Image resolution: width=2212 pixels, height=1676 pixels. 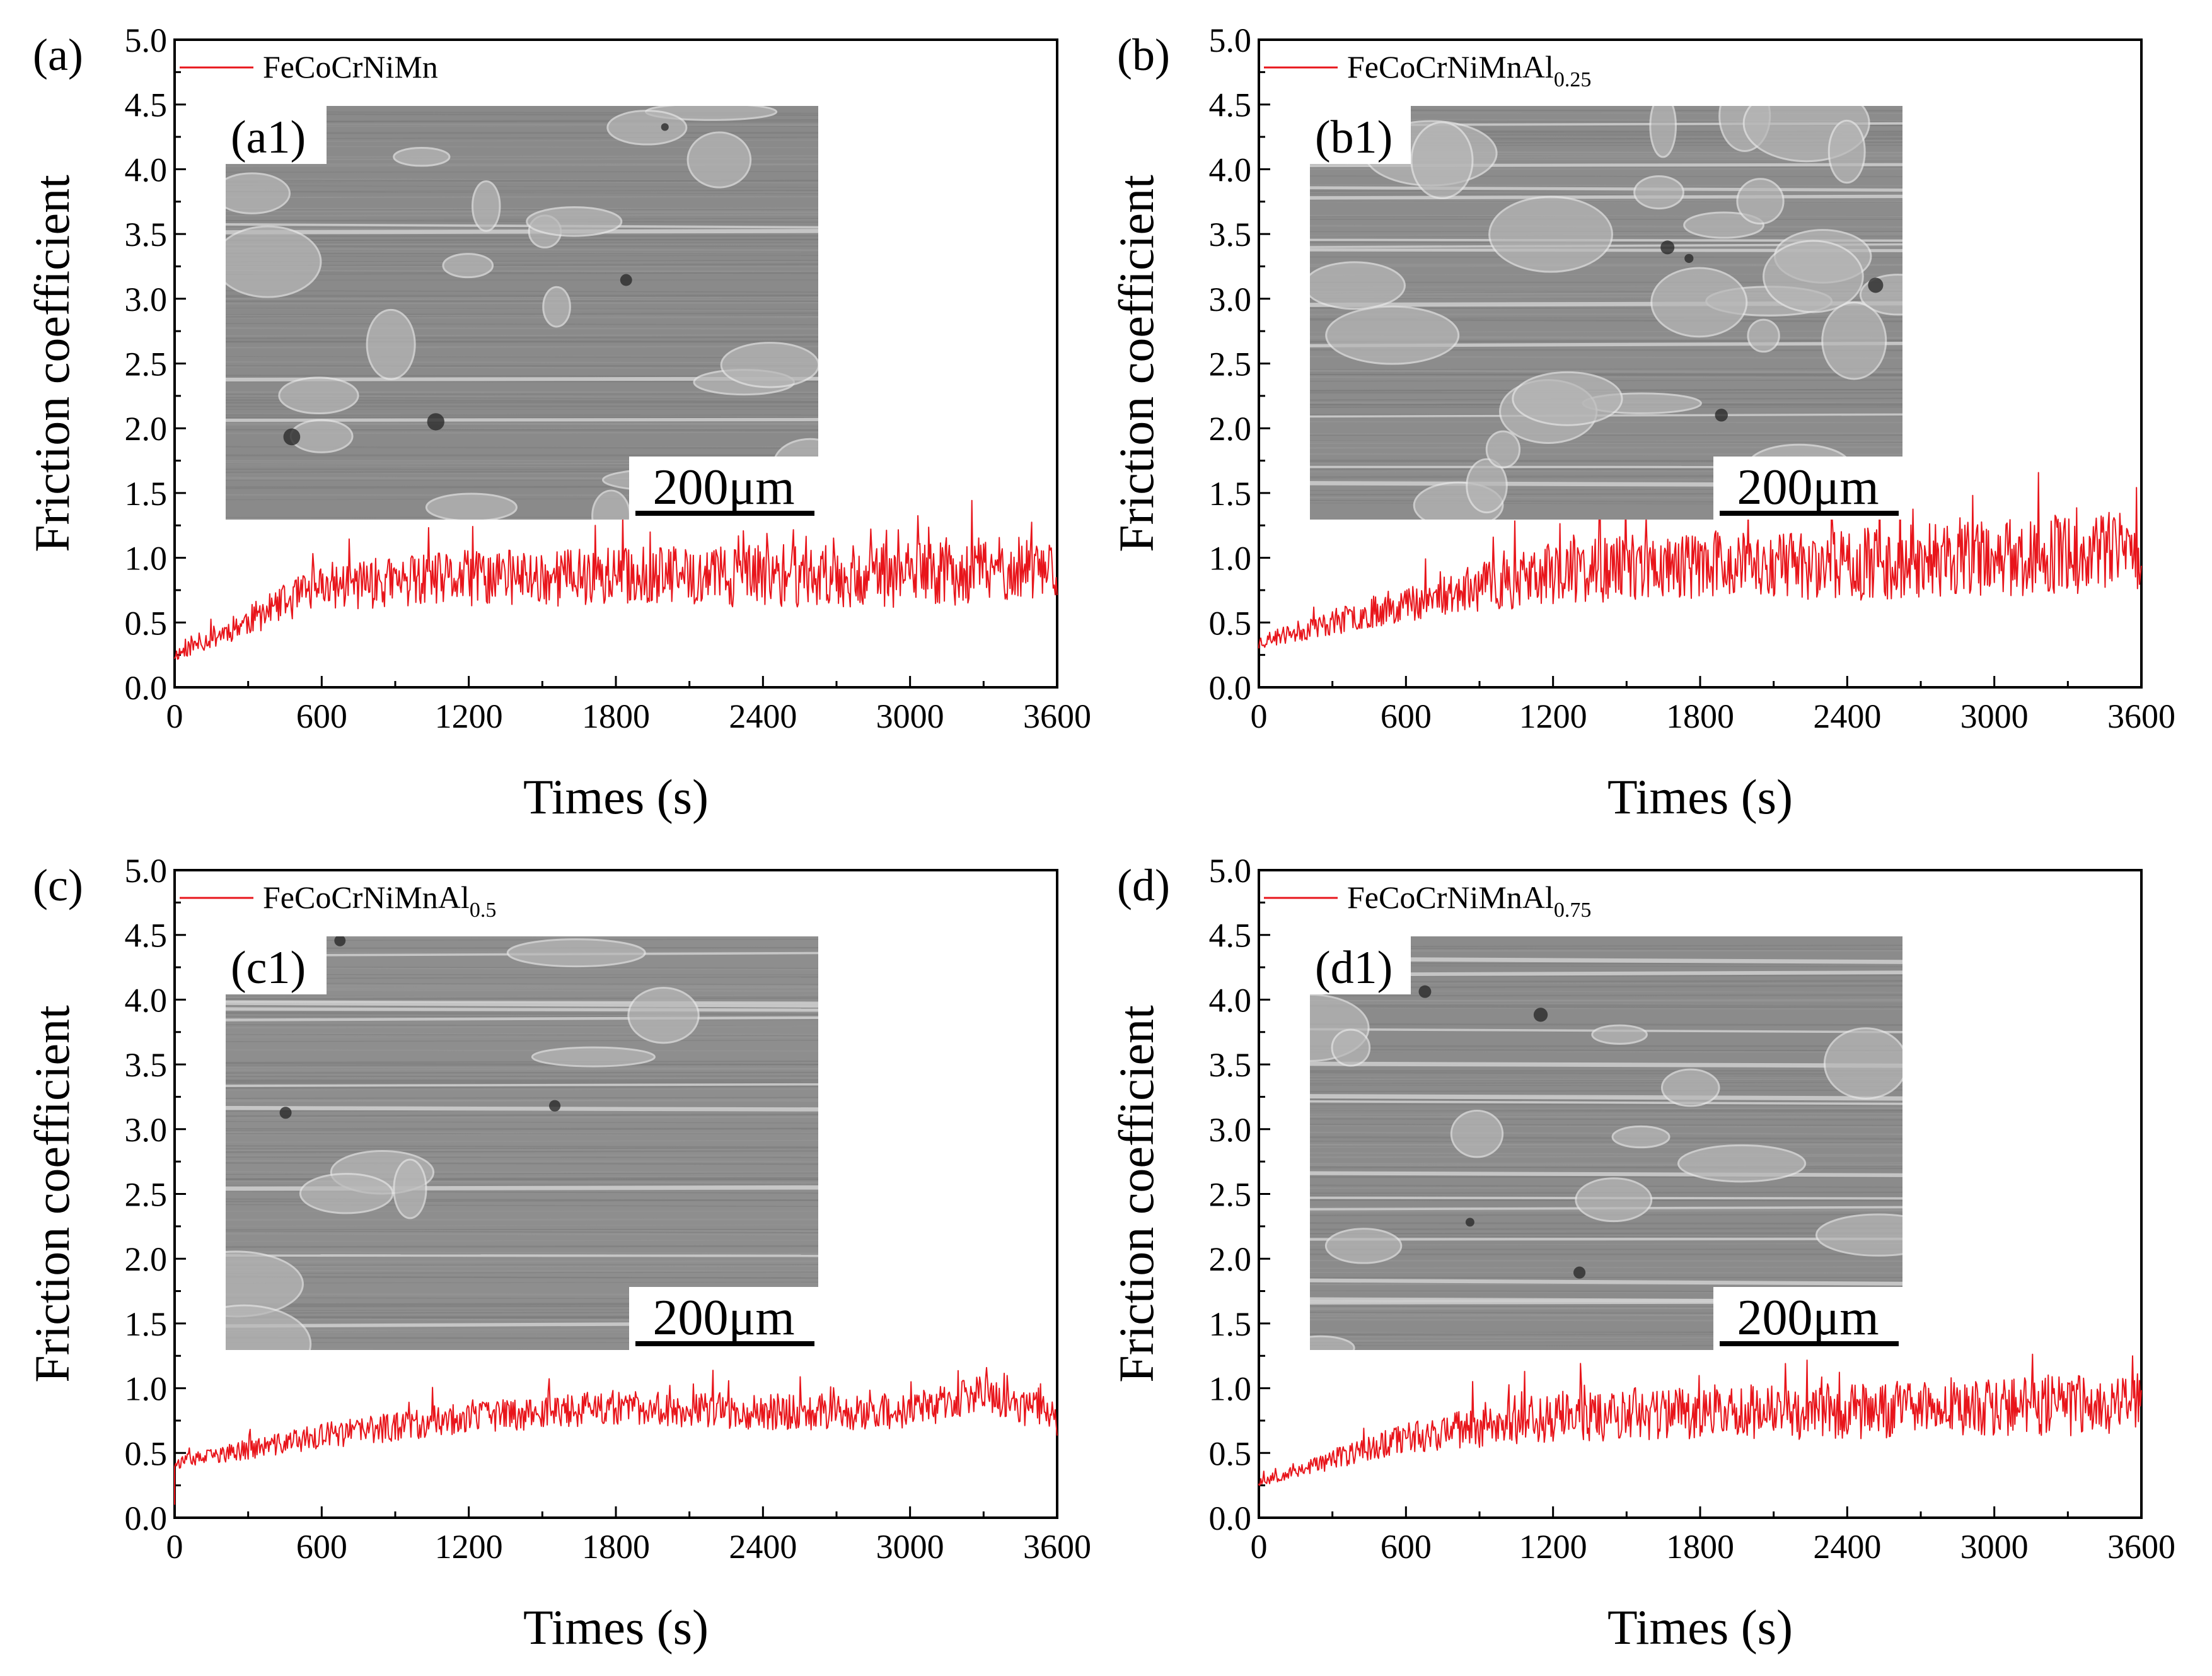 What do you see at coordinates (146, 688) in the screenshot?
I see `y-tick-label: 0.0` at bounding box center [146, 688].